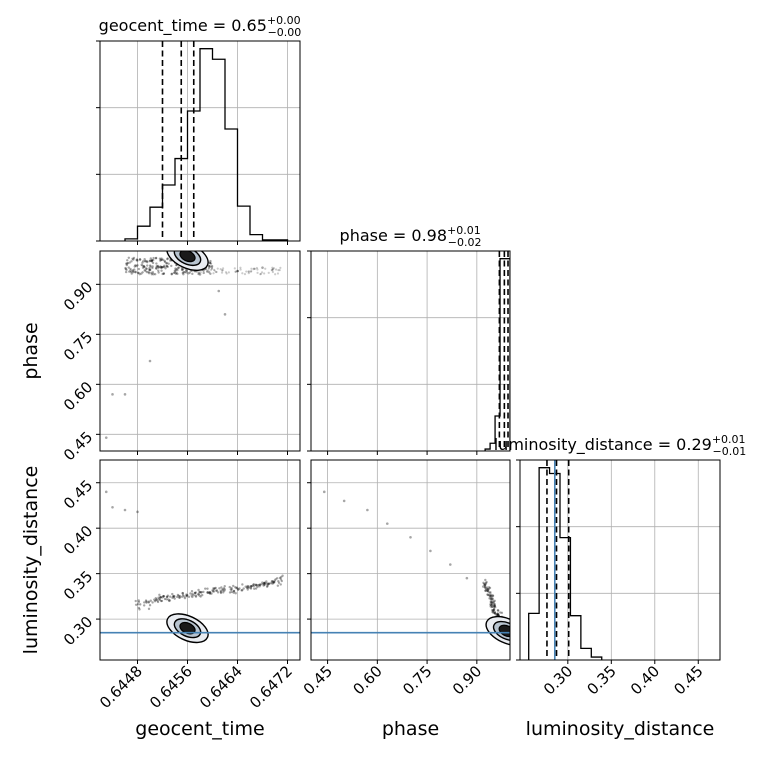 The image size is (760, 760). I want to click on y-tick-label: 0.35, so click(78, 585).